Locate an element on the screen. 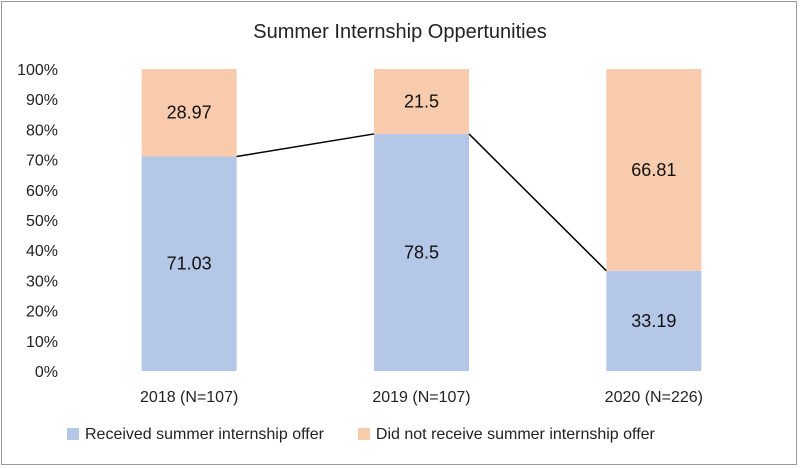 This screenshot has height=468, width=800. y-tick-label: 30% is located at coordinates (42, 281).